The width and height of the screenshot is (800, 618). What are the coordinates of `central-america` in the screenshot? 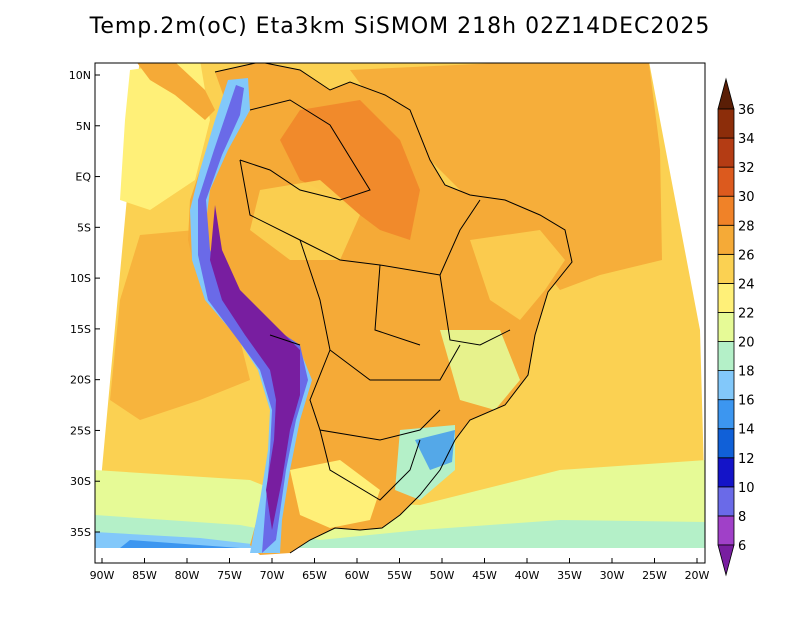 It's located at (176, 91).